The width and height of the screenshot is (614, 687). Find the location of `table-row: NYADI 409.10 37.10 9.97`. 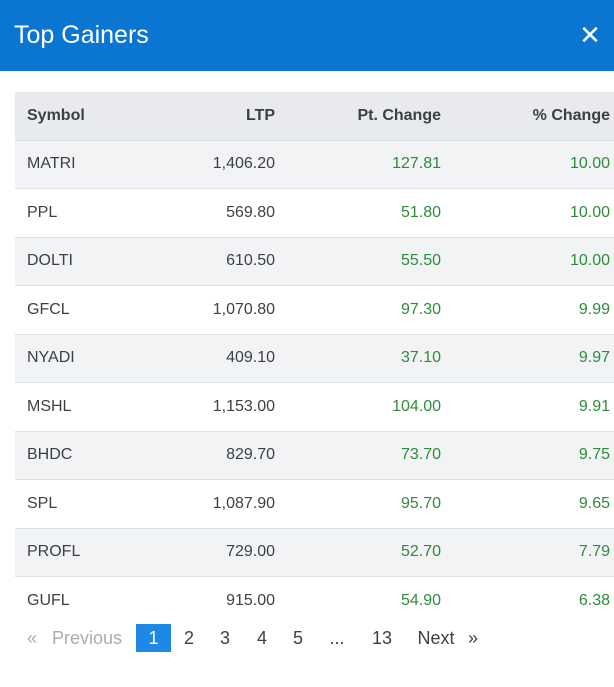

table-row: NYADI 409.10 37.10 9.97 is located at coordinates (314, 358).